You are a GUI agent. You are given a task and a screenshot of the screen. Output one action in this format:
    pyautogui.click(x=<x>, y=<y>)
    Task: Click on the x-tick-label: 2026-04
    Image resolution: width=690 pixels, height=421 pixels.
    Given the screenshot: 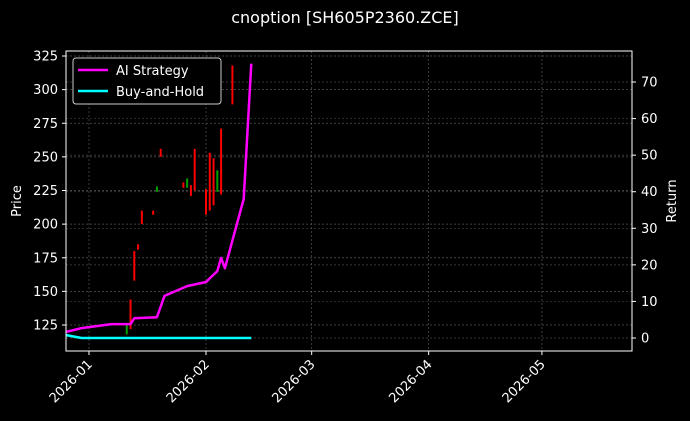 What is the action you would take?
    pyautogui.click(x=410, y=381)
    